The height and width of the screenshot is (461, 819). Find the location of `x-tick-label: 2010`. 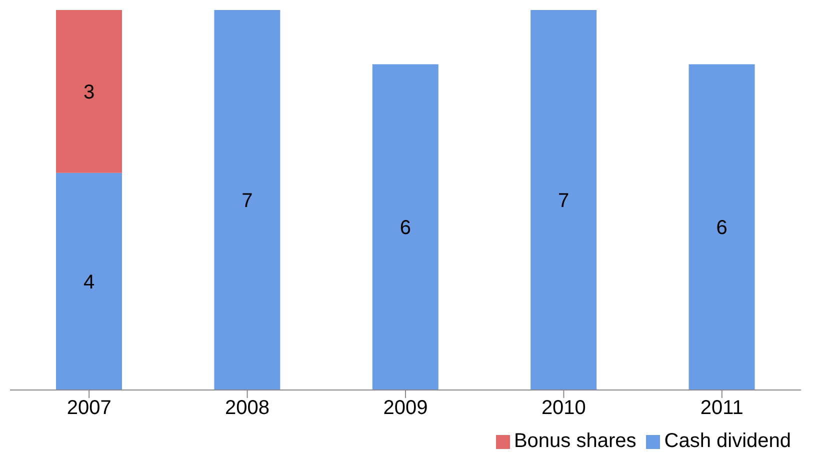

x-tick-label: 2010 is located at coordinates (563, 408).